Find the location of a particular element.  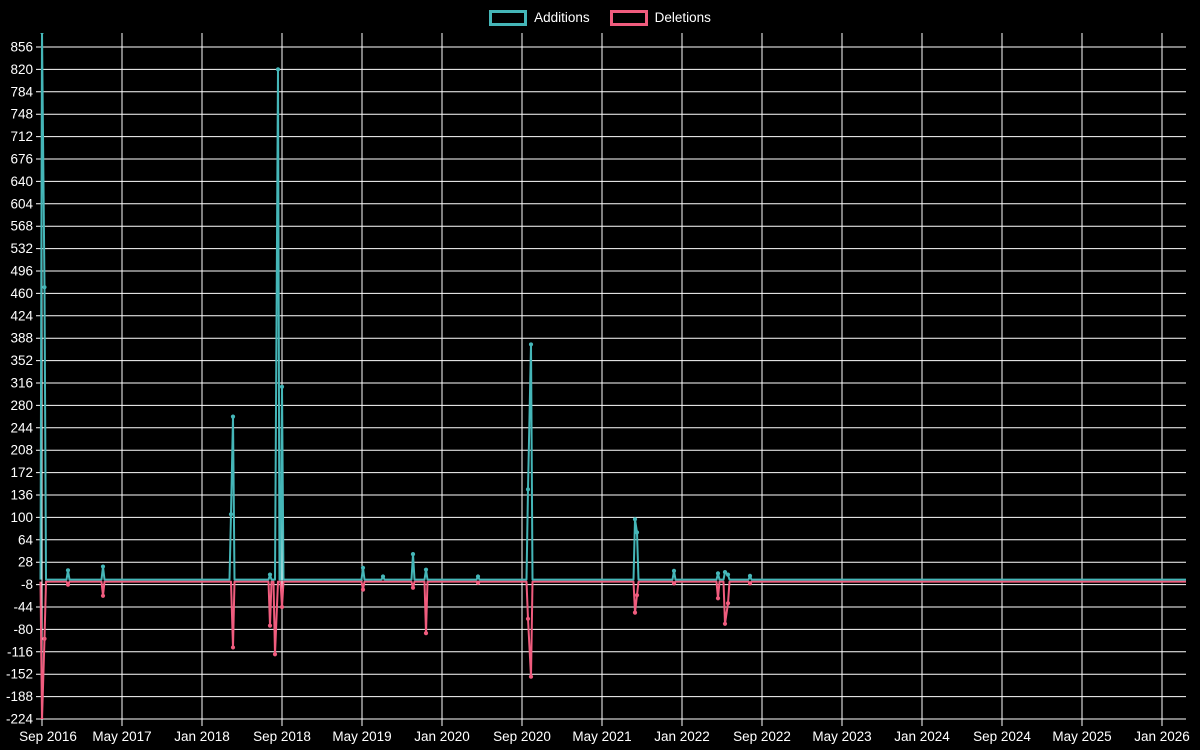

x-tick-label: Jan 2020 is located at coordinates (442, 736).